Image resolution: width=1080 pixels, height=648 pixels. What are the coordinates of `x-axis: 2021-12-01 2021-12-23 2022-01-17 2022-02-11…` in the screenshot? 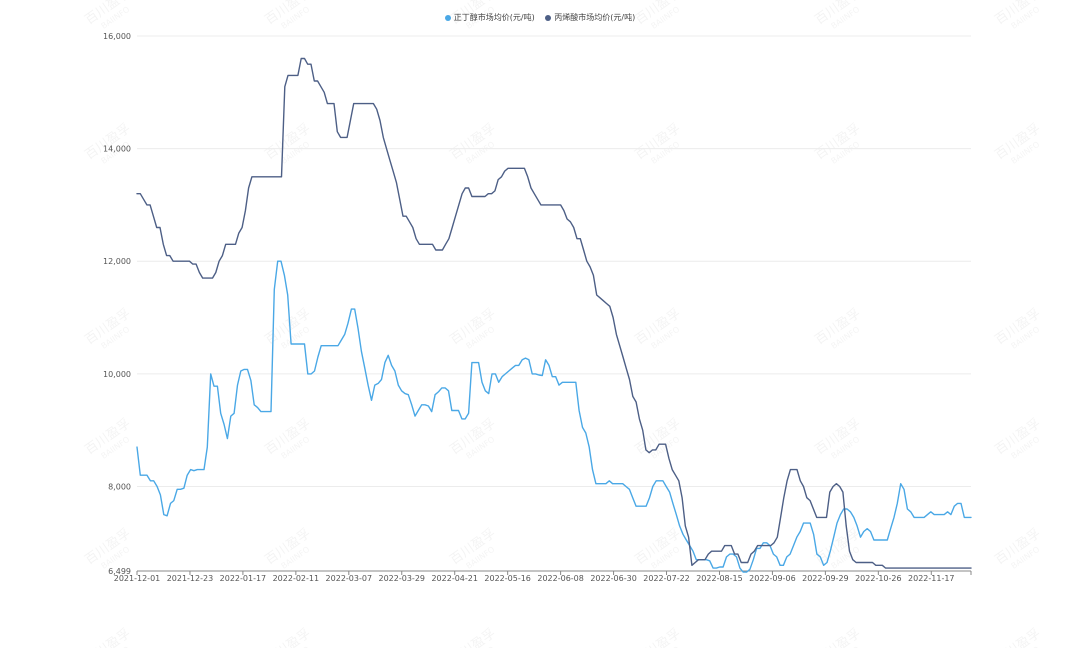 It's located at (543, 576).